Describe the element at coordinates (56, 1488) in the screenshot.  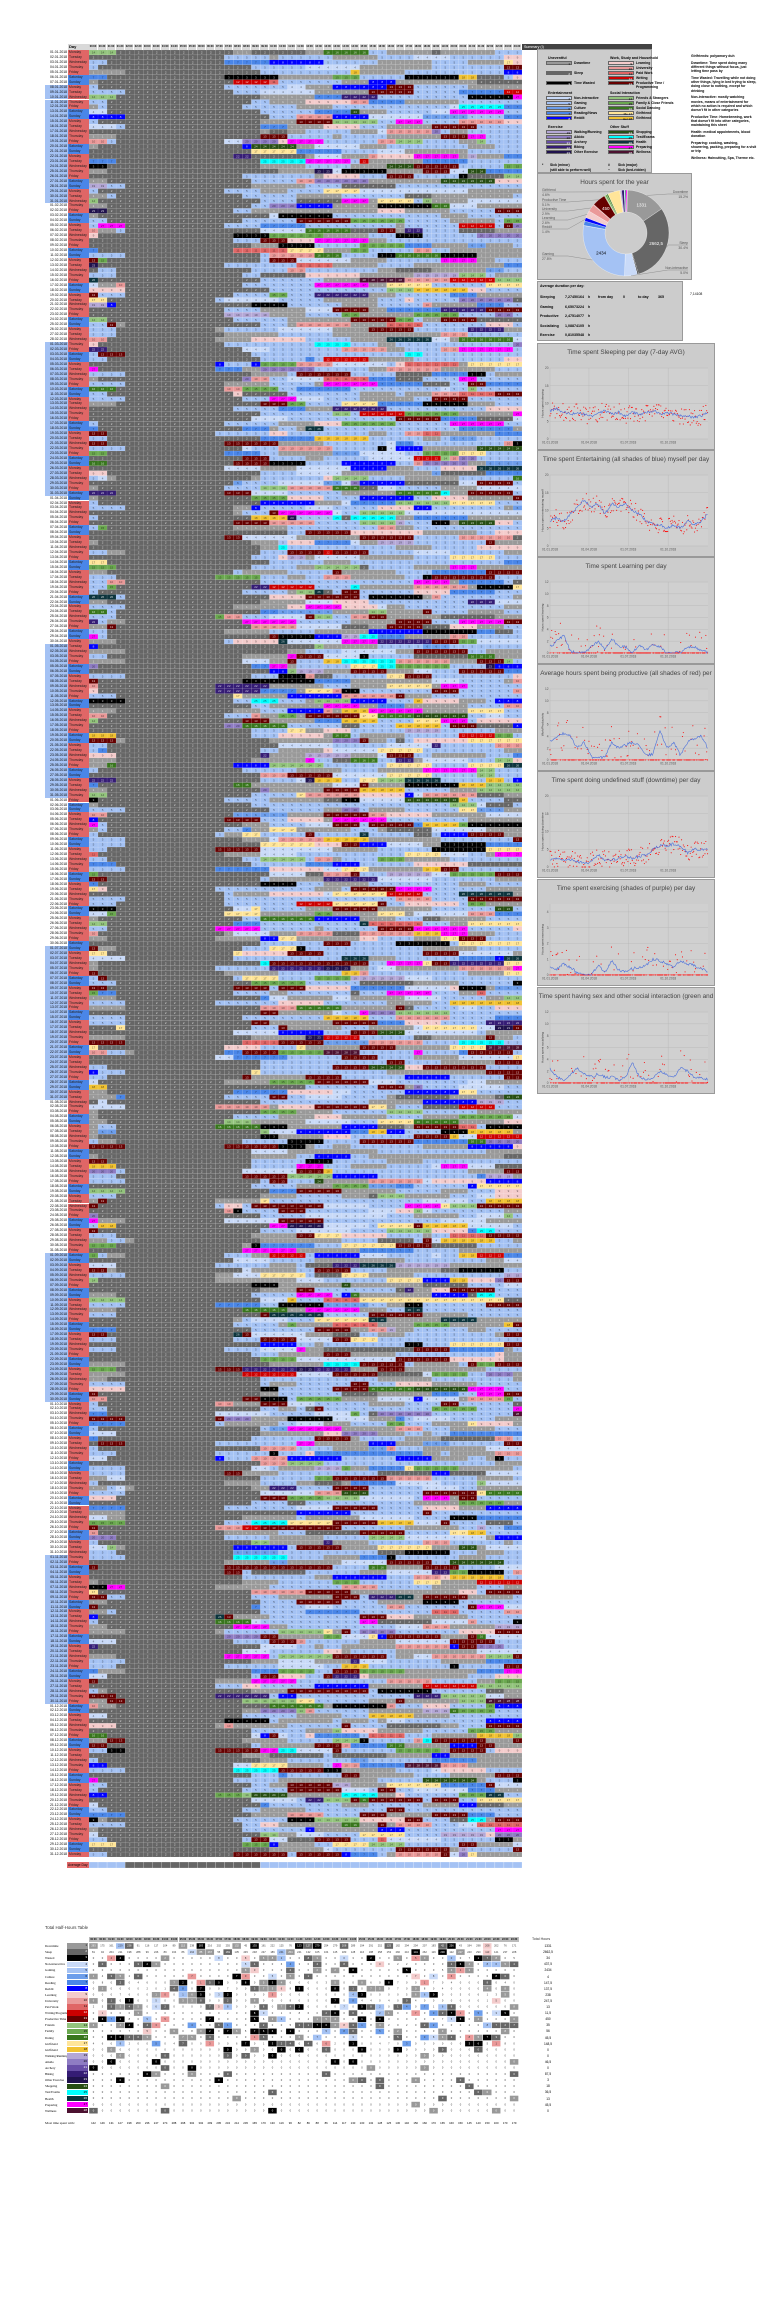
I see `row-date: 18.10.2018` at that location.